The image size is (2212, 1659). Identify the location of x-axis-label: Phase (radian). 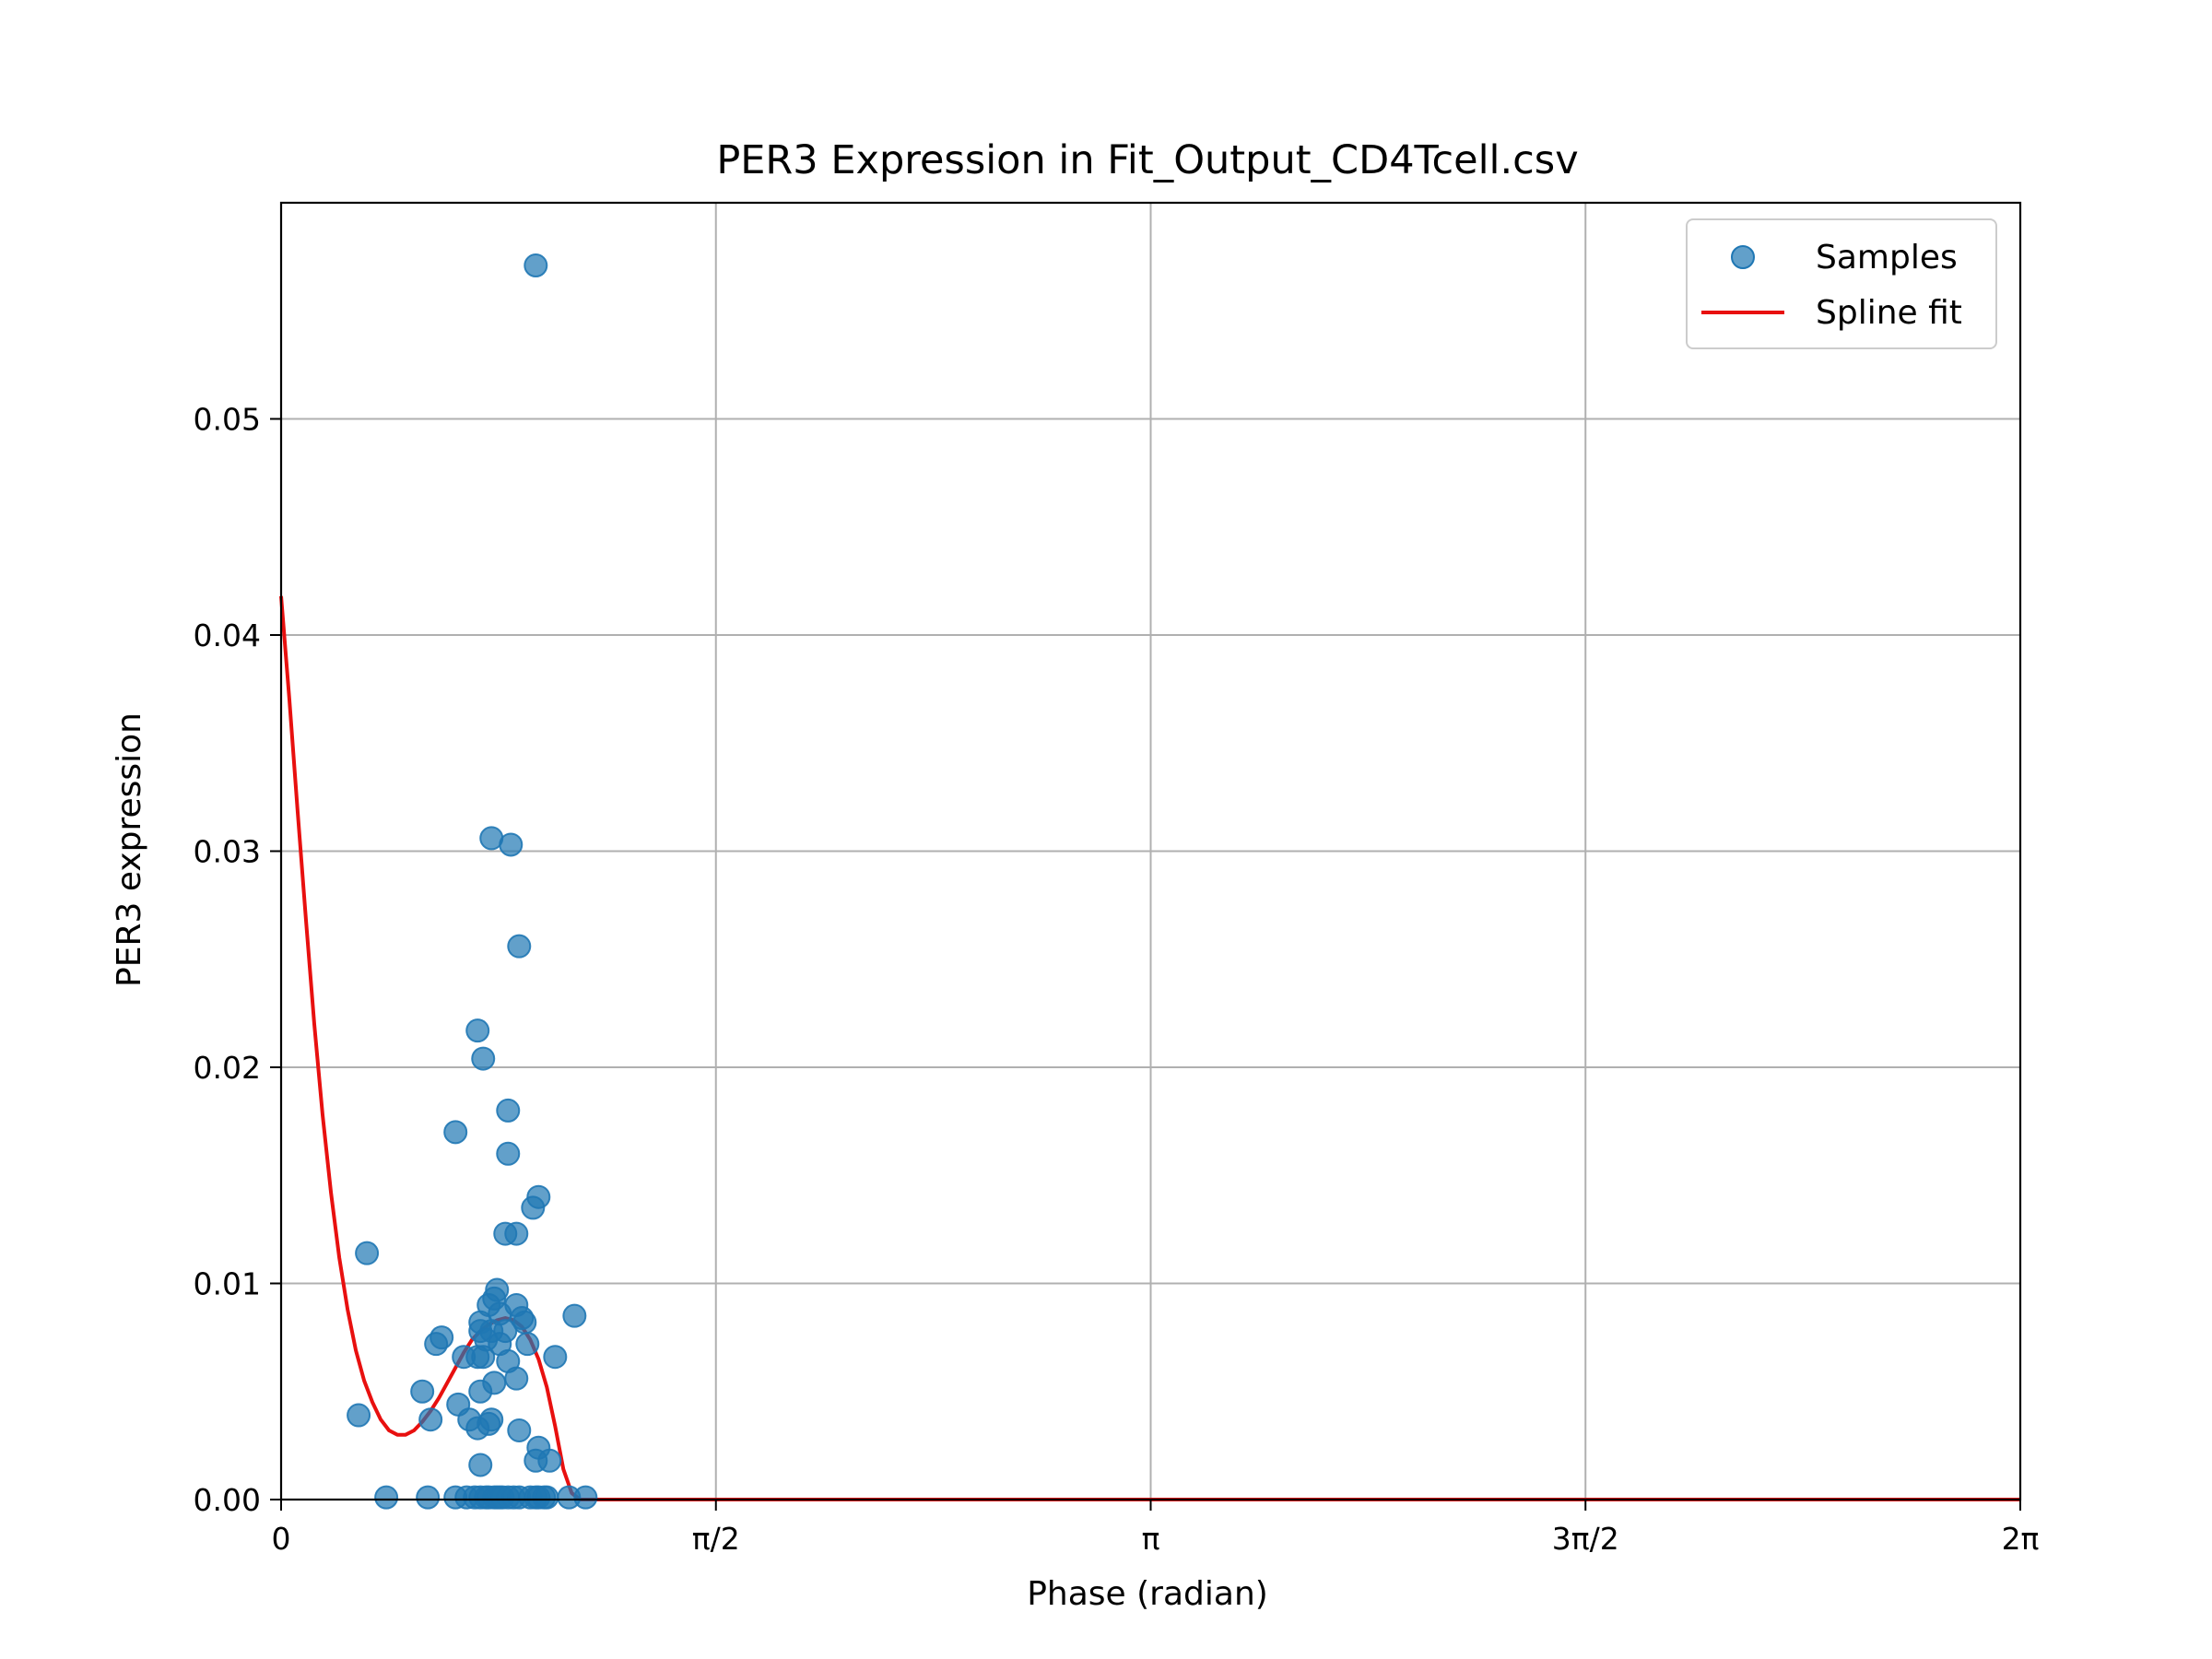
(1147, 1594).